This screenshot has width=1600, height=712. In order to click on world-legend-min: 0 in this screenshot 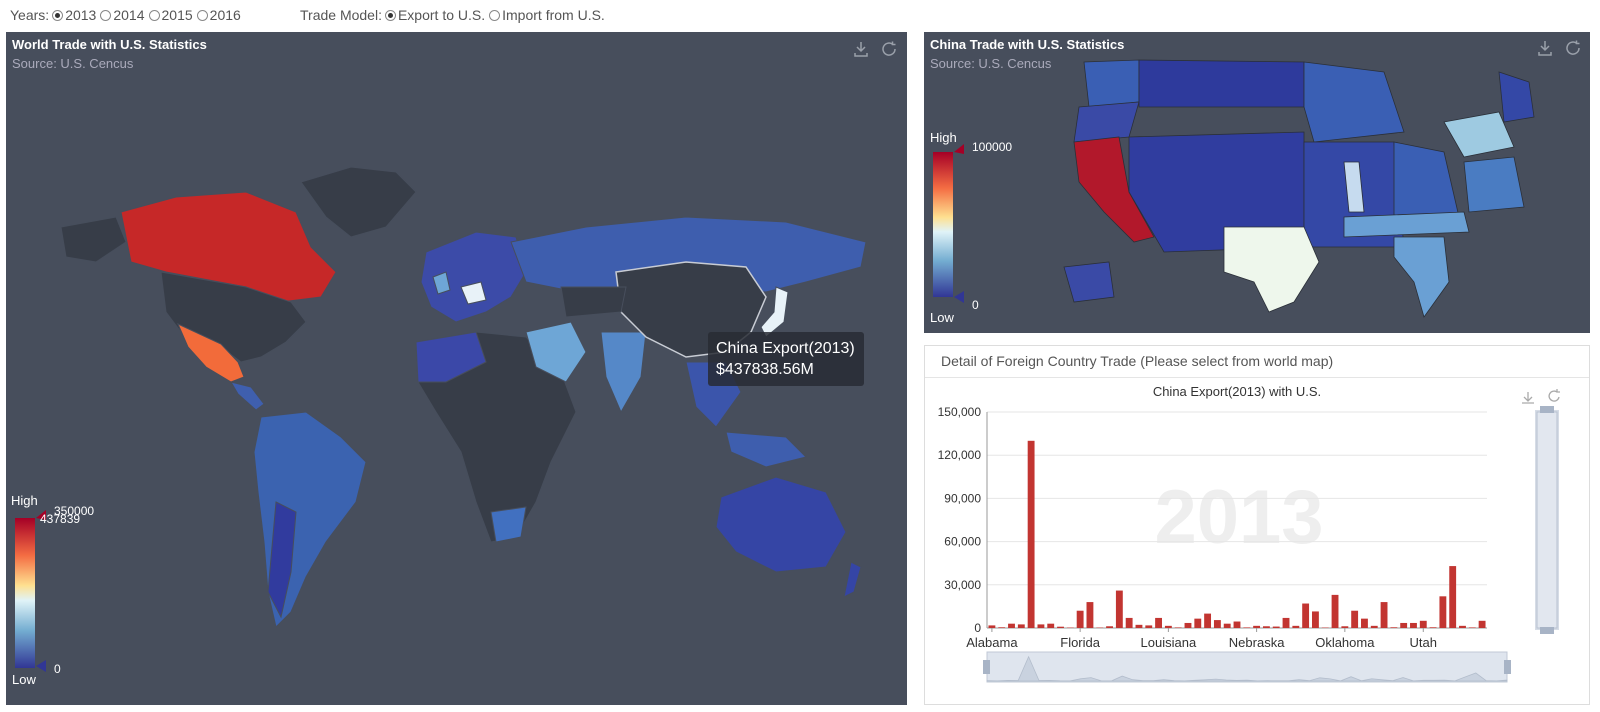, I will do `click(57, 669)`.